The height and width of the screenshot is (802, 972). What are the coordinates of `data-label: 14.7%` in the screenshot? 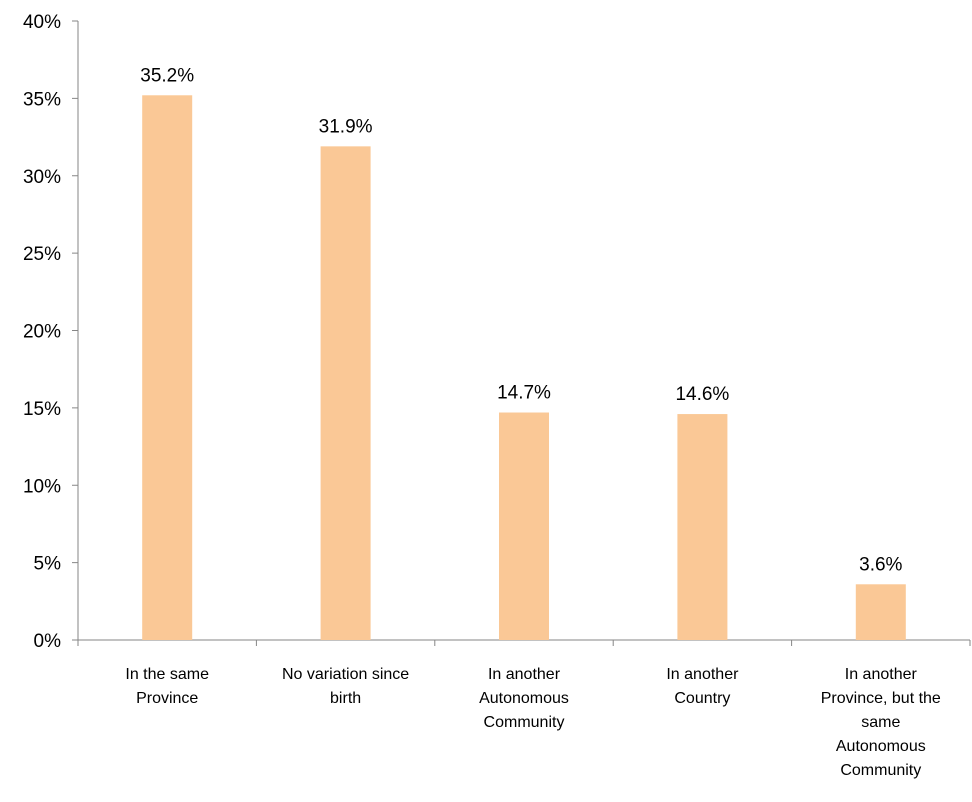 It's located at (524, 393).